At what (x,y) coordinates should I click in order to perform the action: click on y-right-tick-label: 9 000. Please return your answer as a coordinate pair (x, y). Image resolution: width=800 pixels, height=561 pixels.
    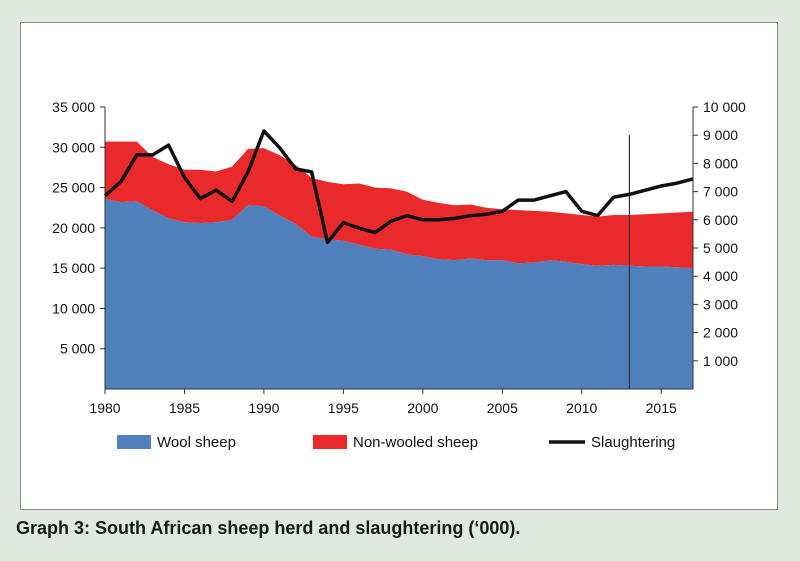
    Looking at the image, I should click on (720, 135).